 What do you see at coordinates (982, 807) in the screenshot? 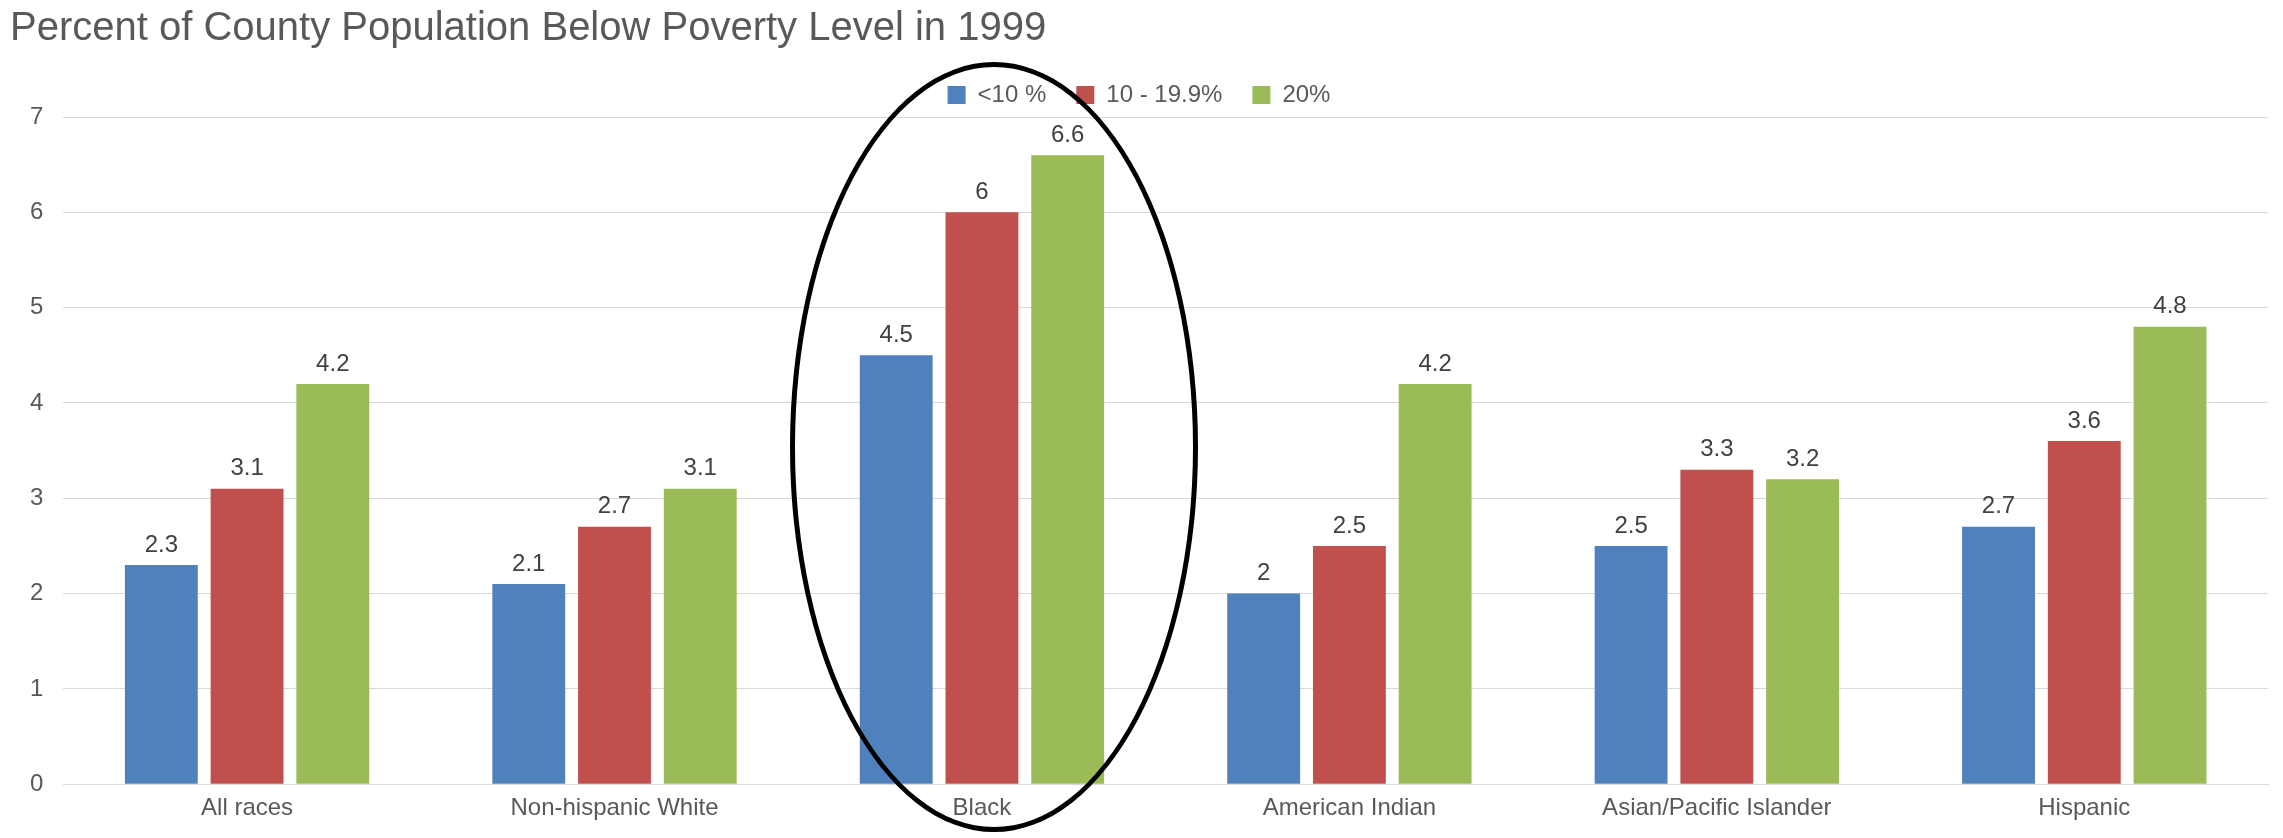
I see `x-tick-label: Black` at bounding box center [982, 807].